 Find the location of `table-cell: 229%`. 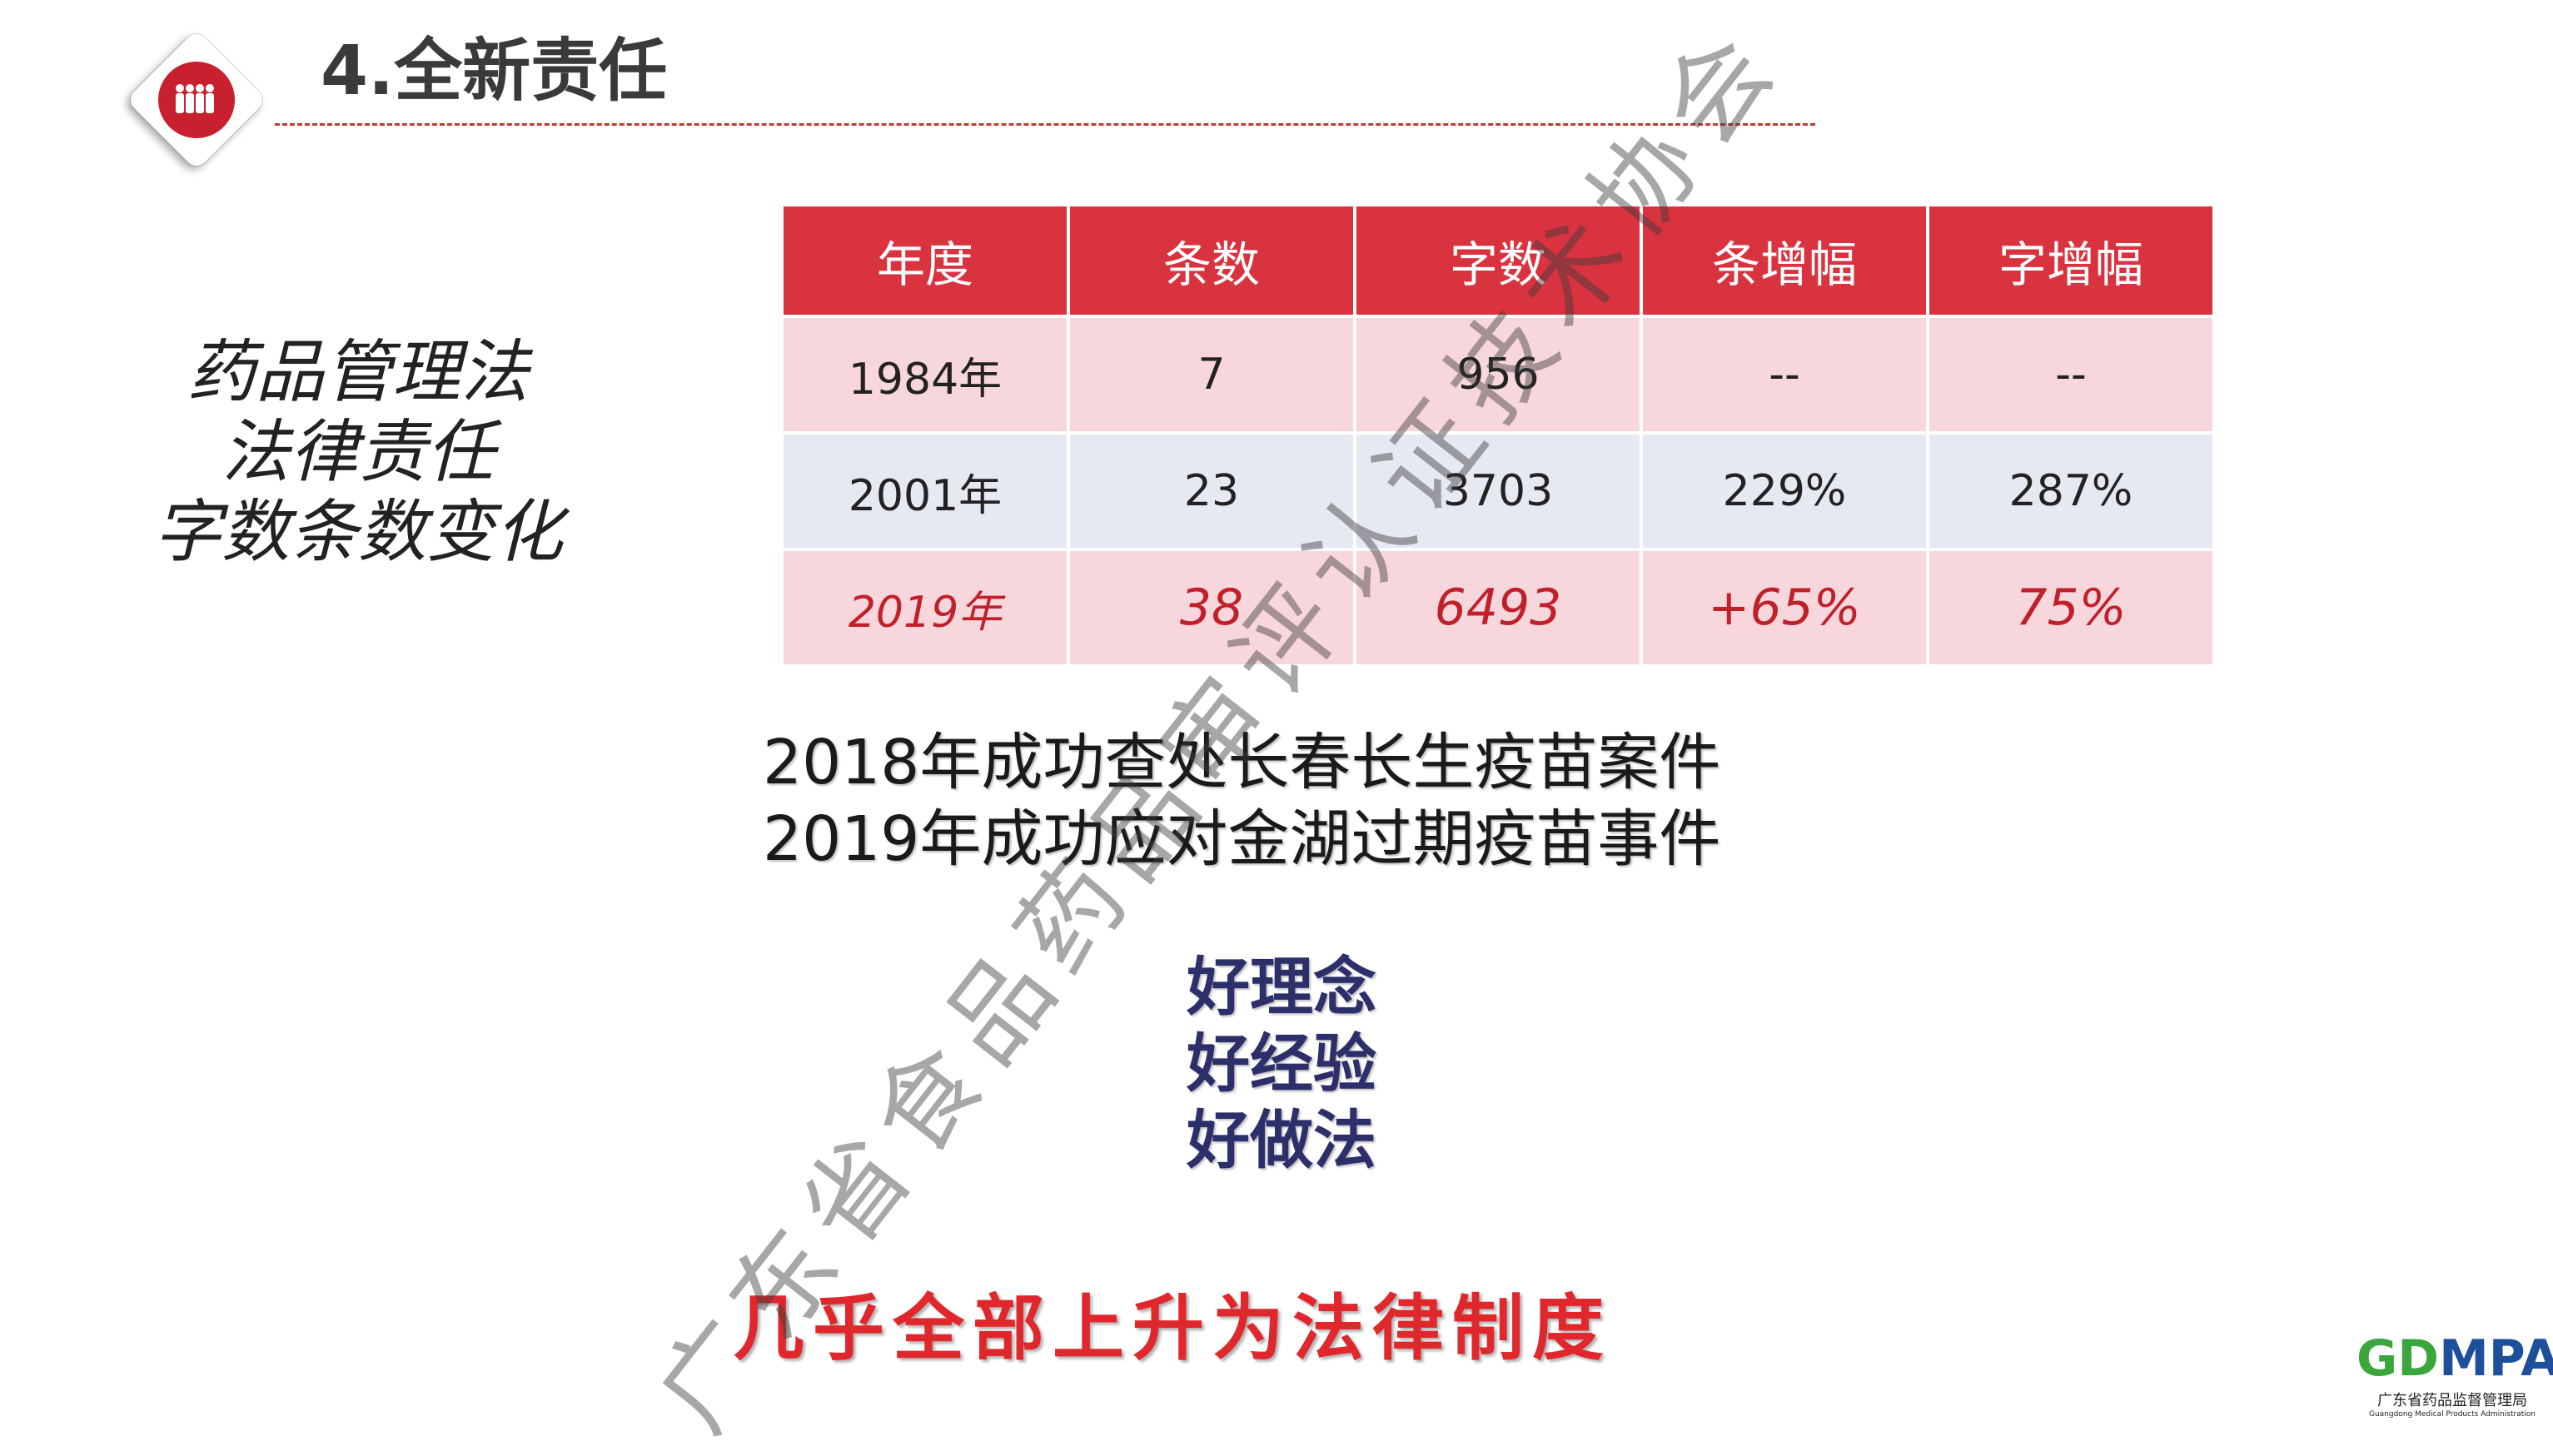

table-cell: 229% is located at coordinates (1785, 491).